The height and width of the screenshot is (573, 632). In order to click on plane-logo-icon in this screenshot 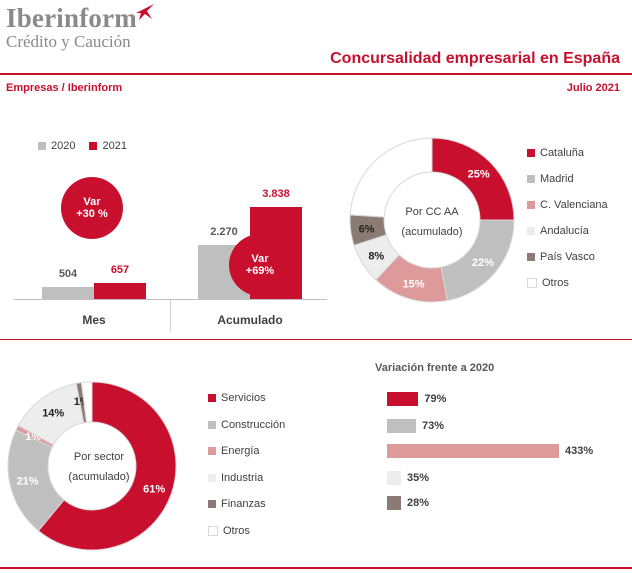, I will do `click(145, 12)`.